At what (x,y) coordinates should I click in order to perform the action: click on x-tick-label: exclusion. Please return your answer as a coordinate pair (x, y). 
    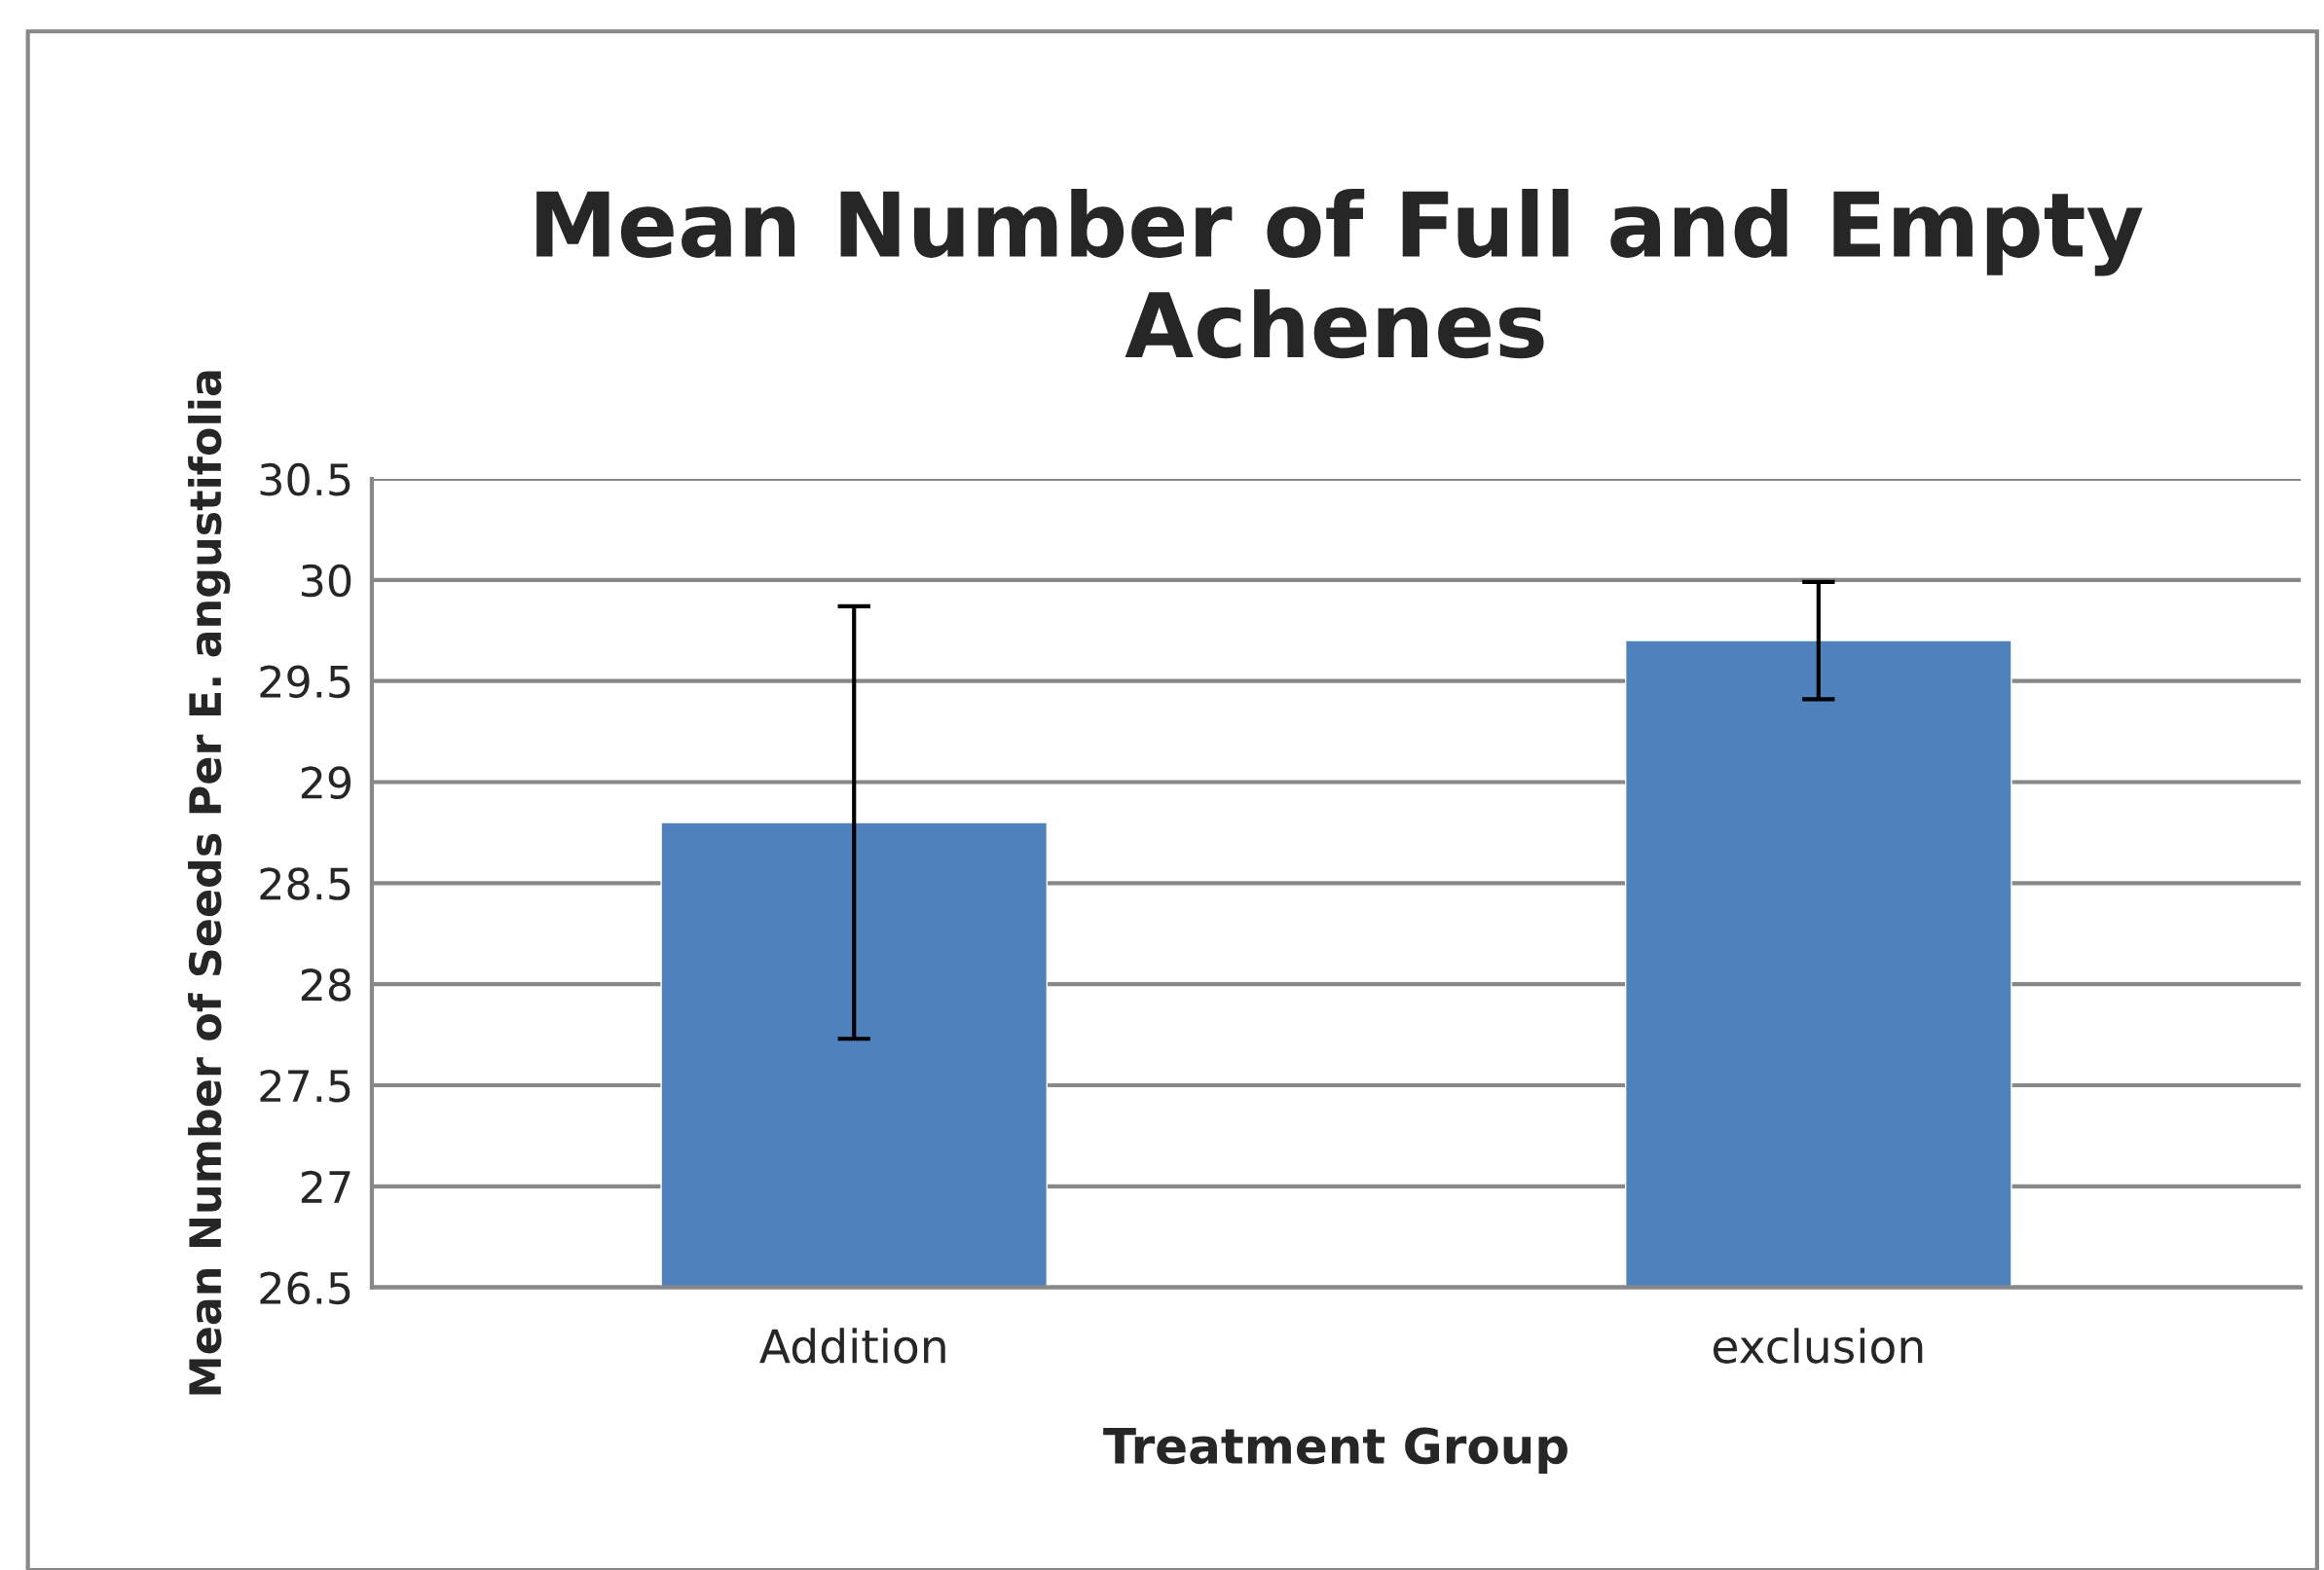
    Looking at the image, I should click on (1818, 1346).